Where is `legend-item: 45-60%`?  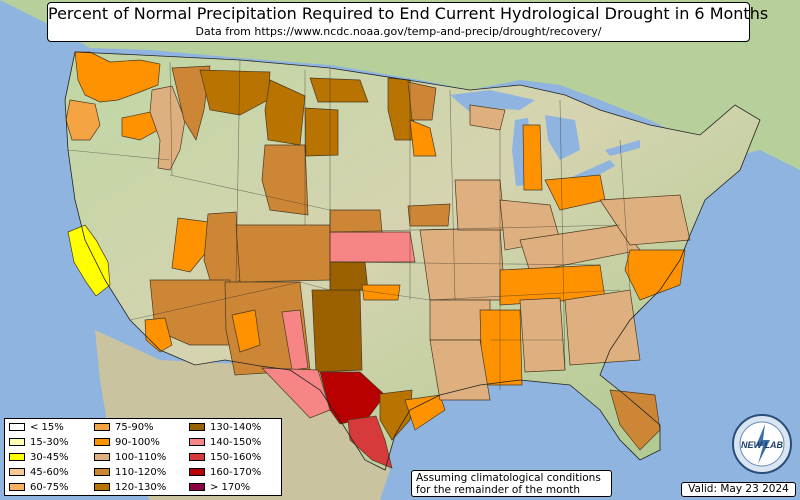
legend-item: 45-60% is located at coordinates (39, 472).